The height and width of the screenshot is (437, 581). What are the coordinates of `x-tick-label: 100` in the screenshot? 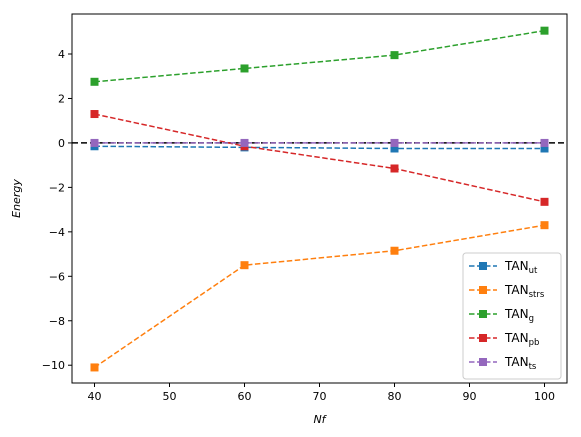 It's located at (544, 396).